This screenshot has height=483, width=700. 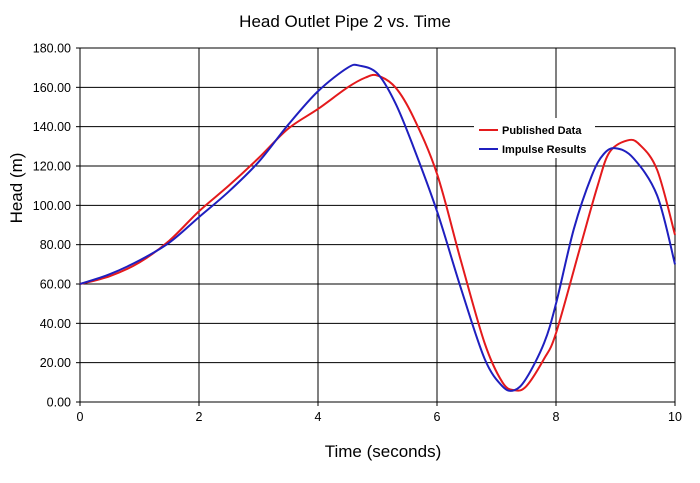 What do you see at coordinates (52, 206) in the screenshot?
I see `y-tick-label: 100.00` at bounding box center [52, 206].